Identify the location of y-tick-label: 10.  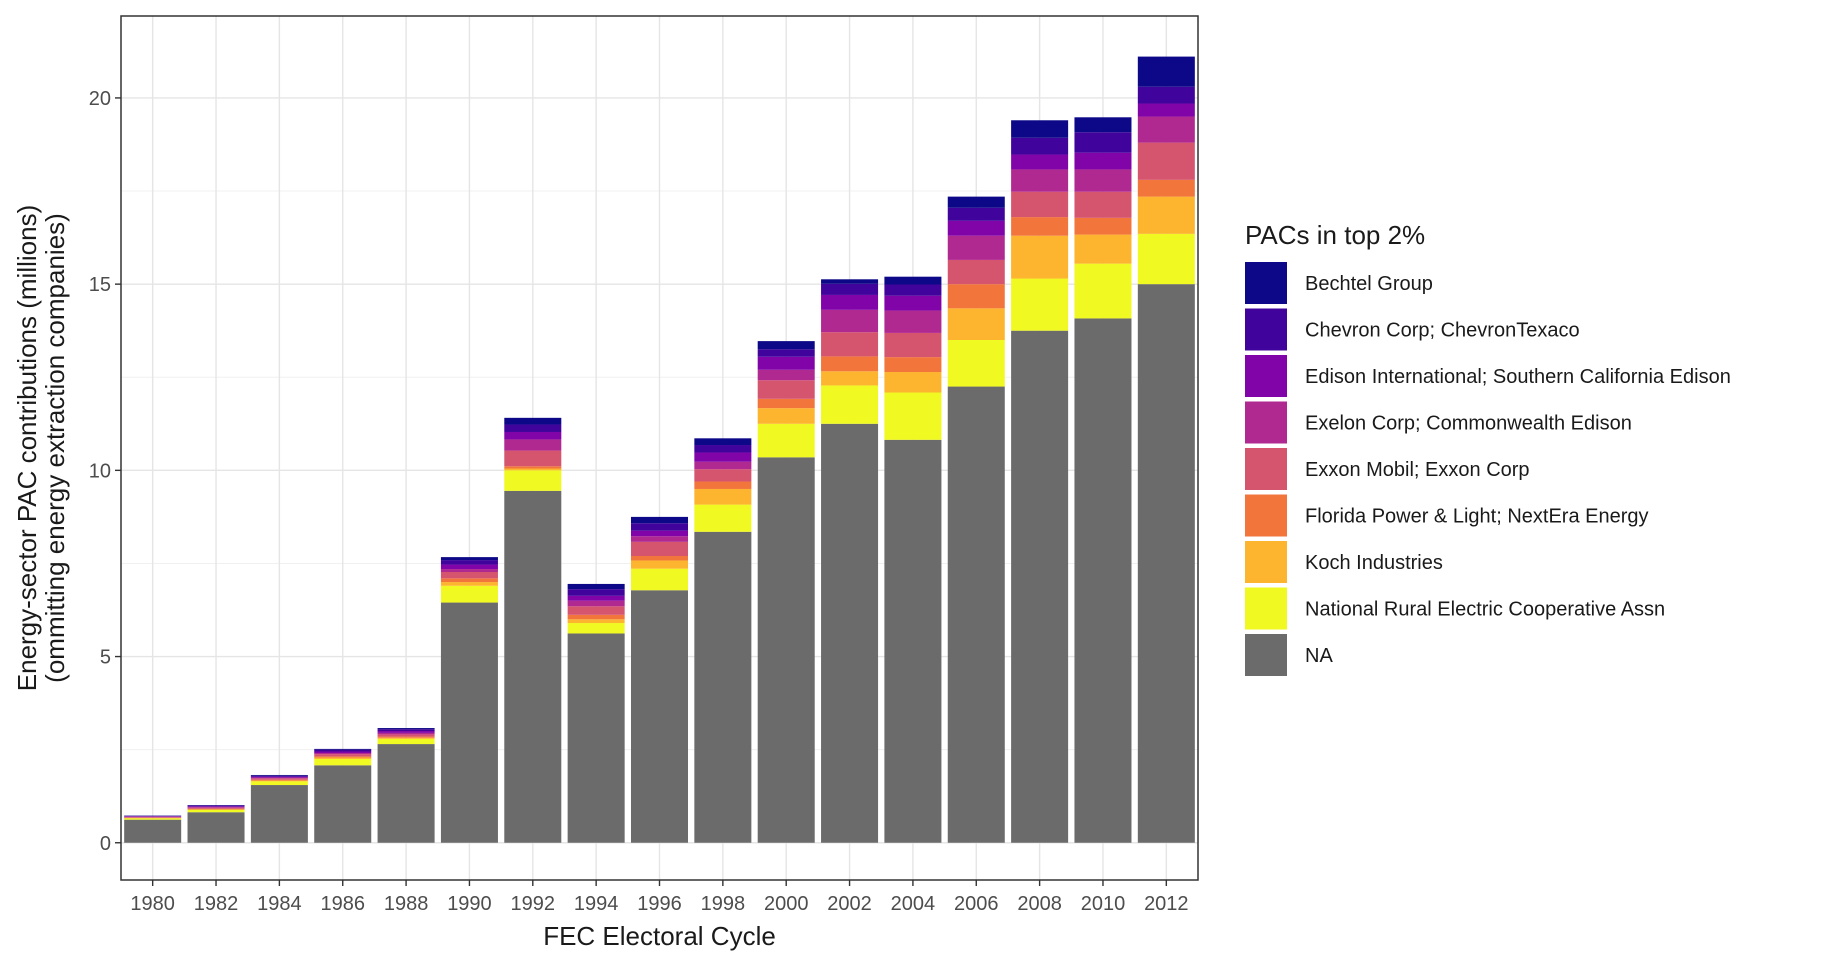
(100, 471).